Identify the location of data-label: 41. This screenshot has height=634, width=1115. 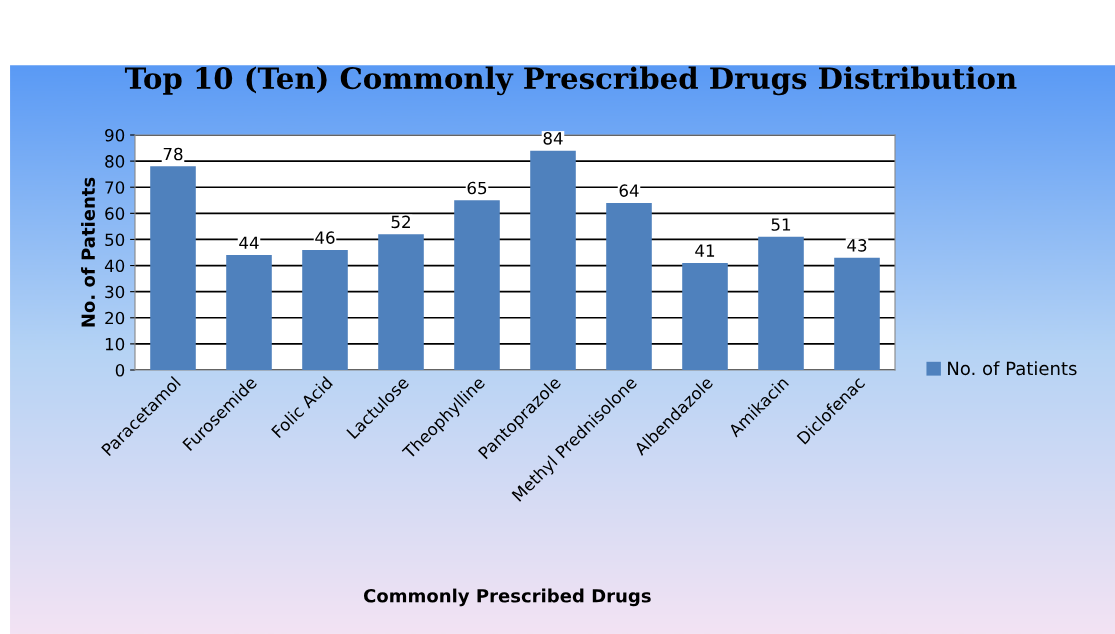
(705, 250).